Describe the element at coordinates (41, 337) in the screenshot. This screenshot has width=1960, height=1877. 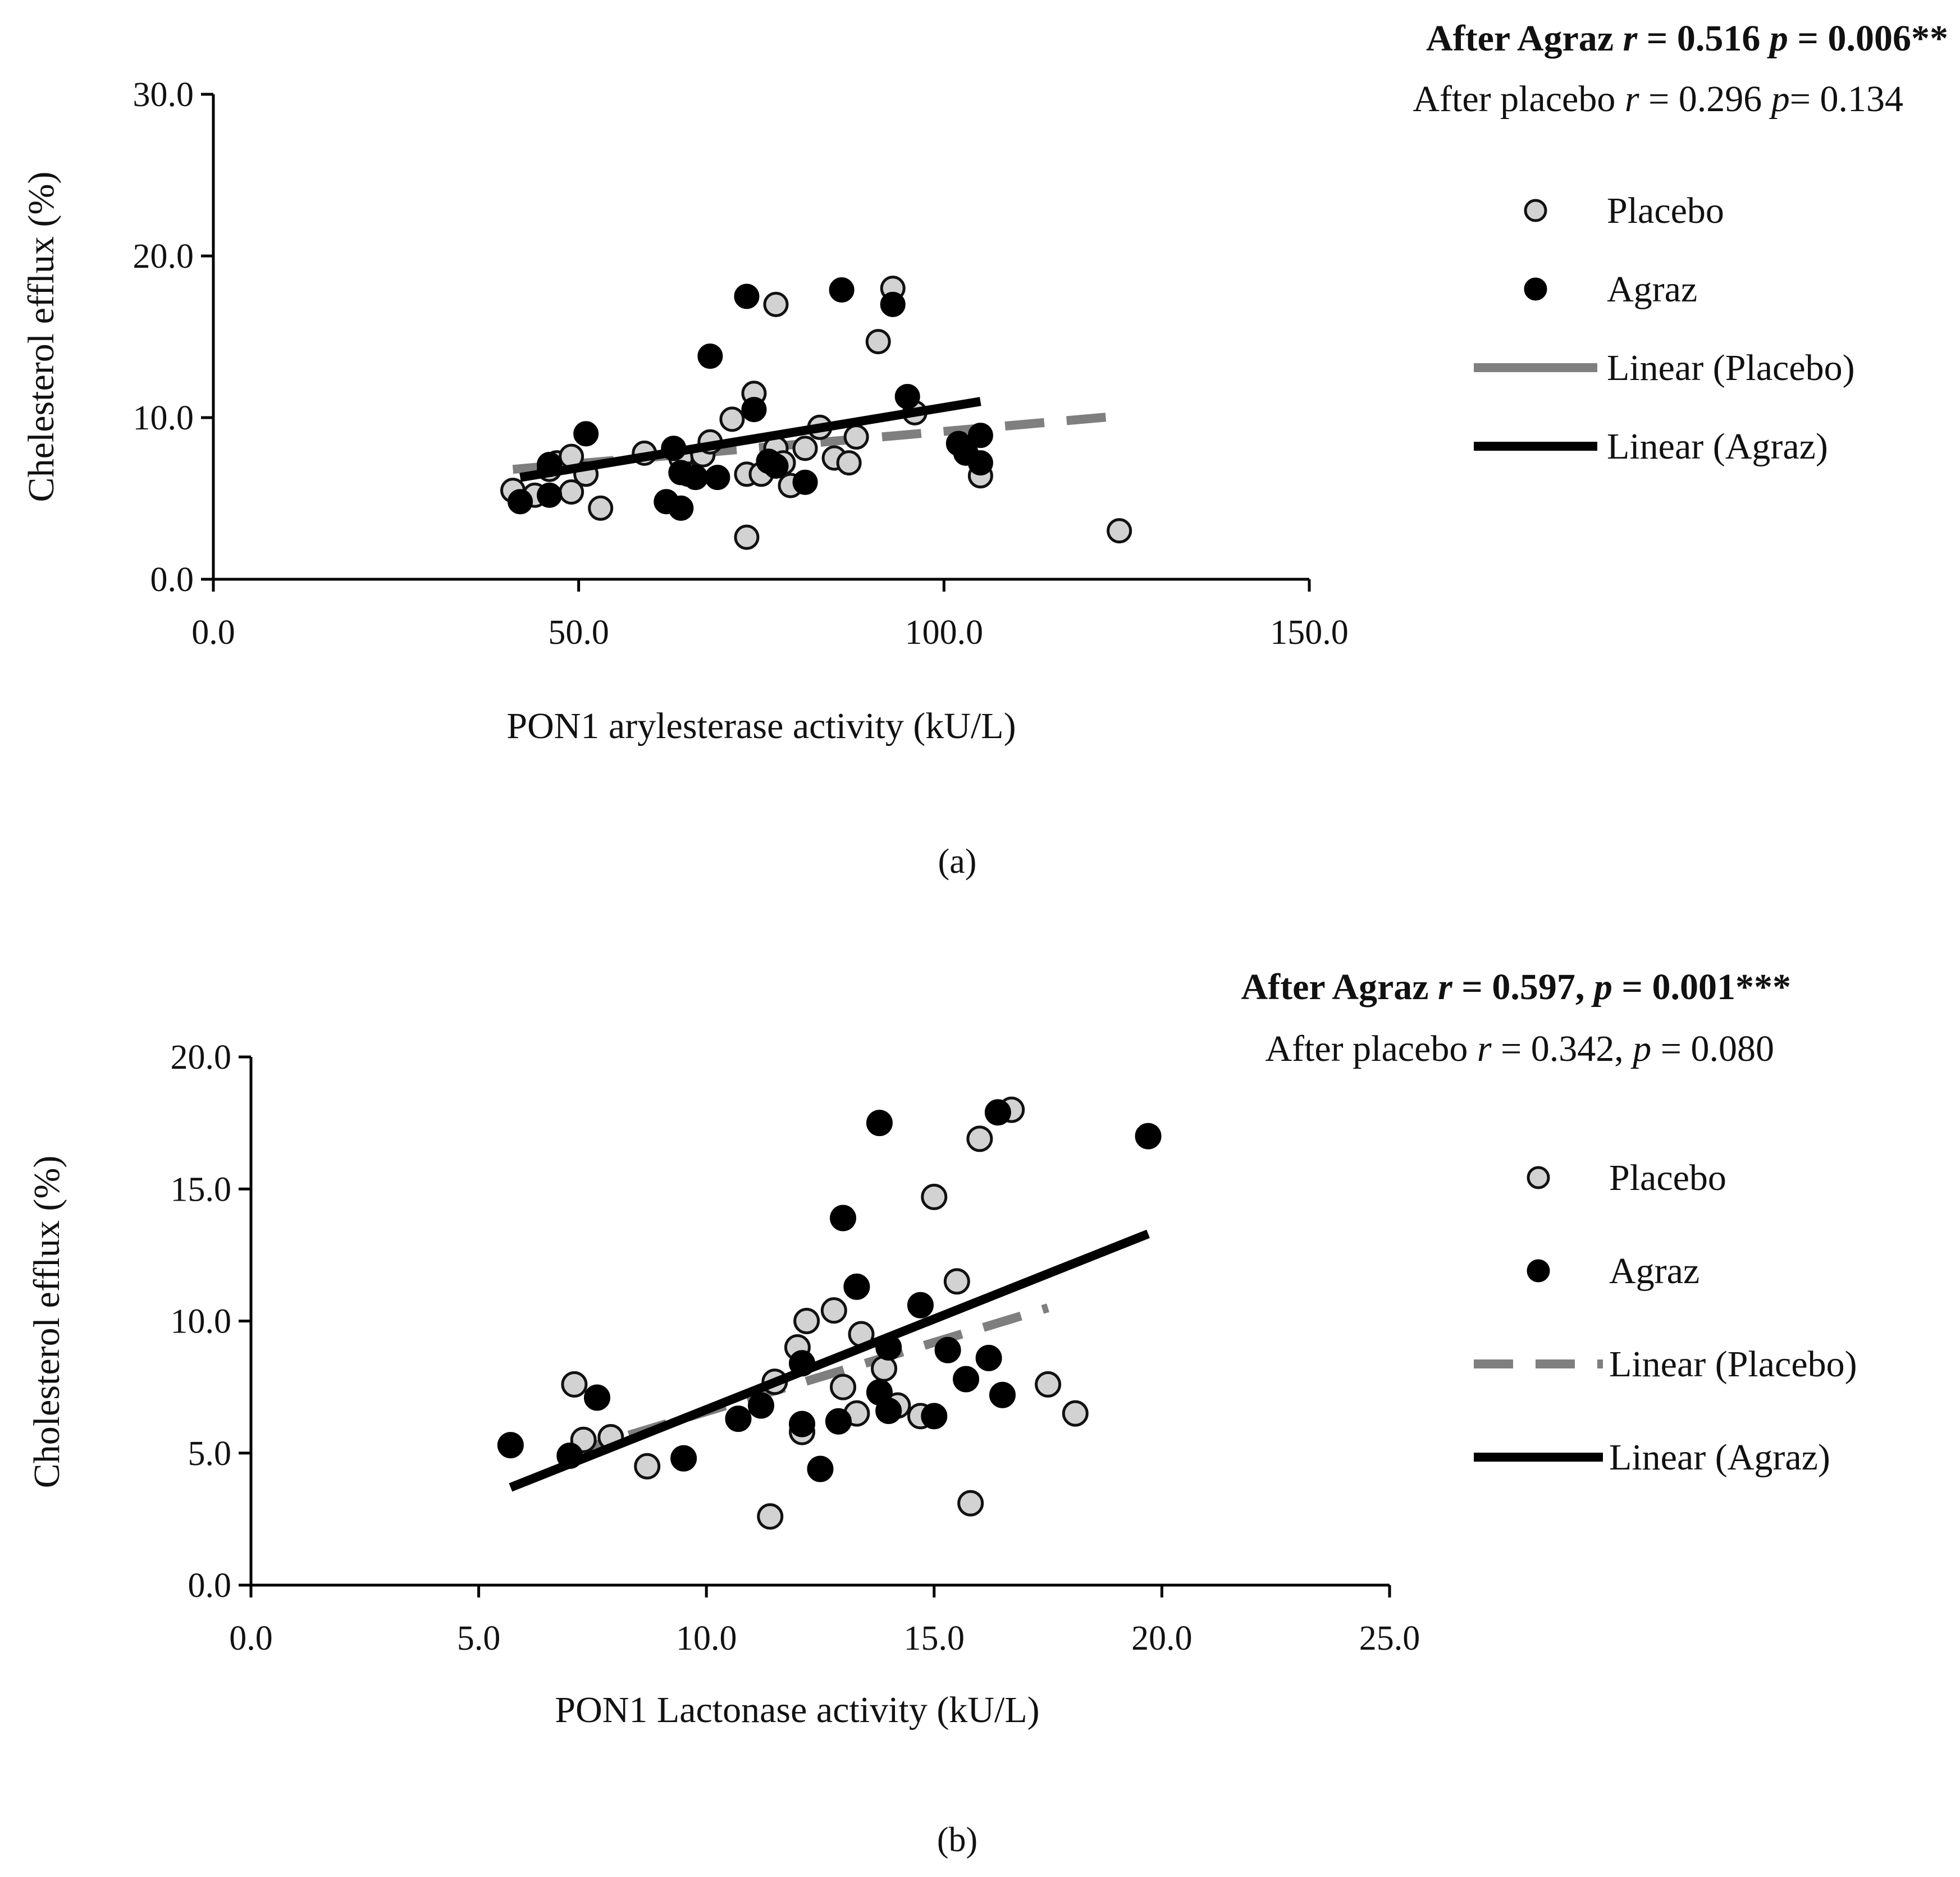
I see `y-axis-label-a: Chelesterol efflux (%)` at that location.